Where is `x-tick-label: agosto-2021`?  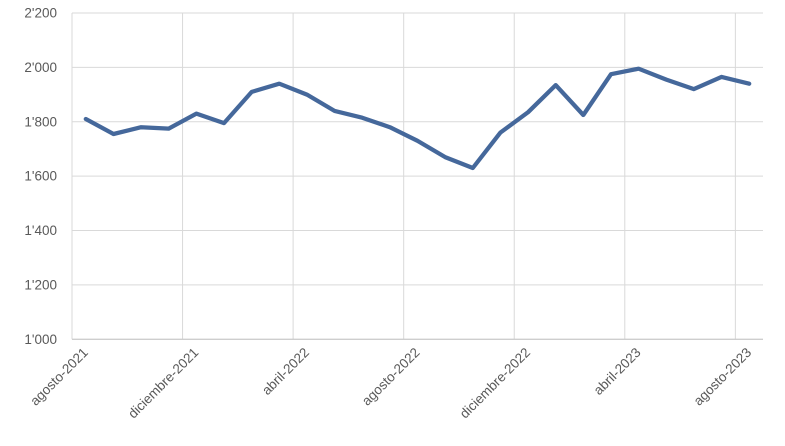
x-tick-label: agosto-2021 is located at coordinates (59, 377).